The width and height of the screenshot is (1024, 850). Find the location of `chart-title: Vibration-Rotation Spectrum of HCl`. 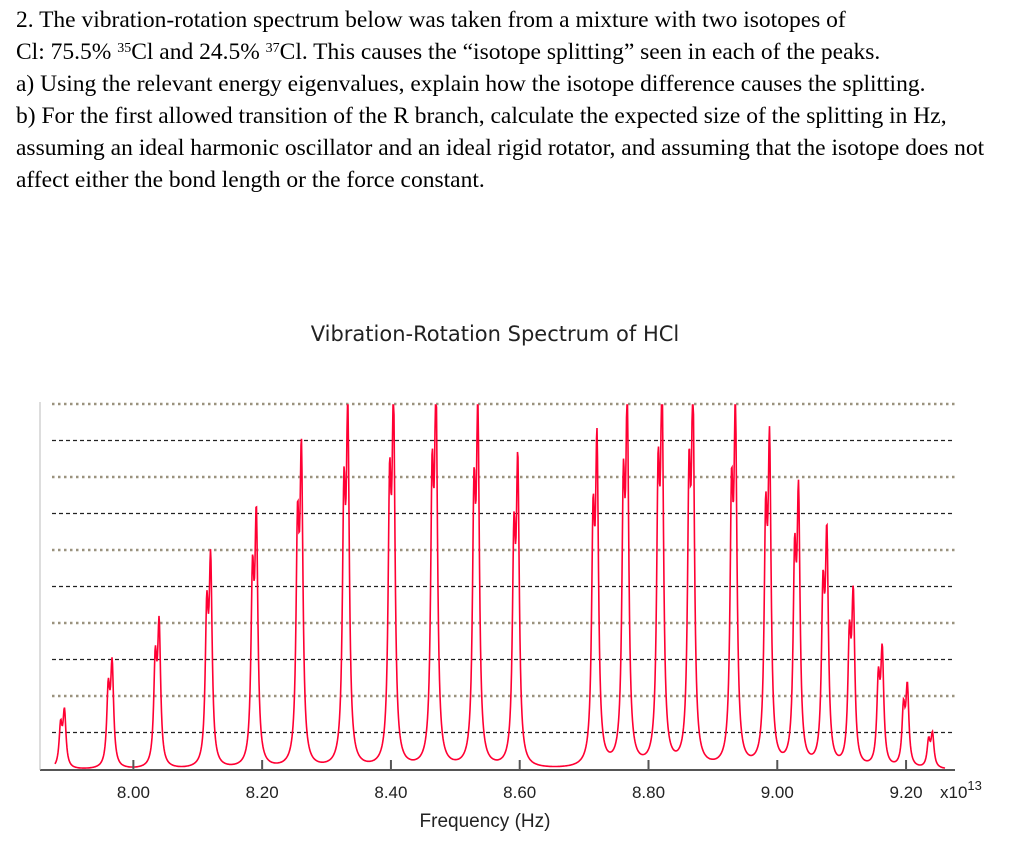

chart-title: Vibration-Rotation Spectrum of HCl is located at coordinates (495, 334).